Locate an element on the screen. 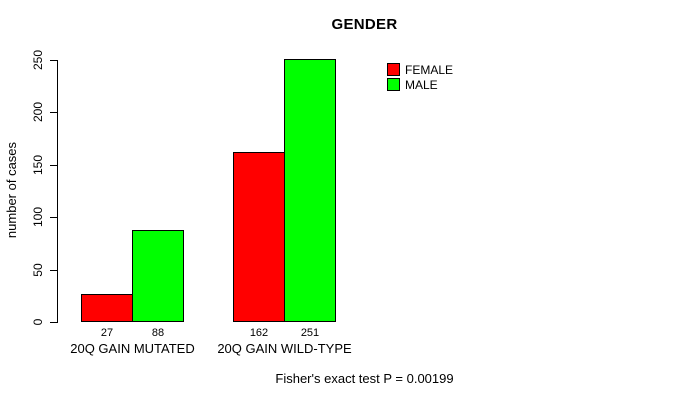  bar-female-group2 is located at coordinates (259, 237).